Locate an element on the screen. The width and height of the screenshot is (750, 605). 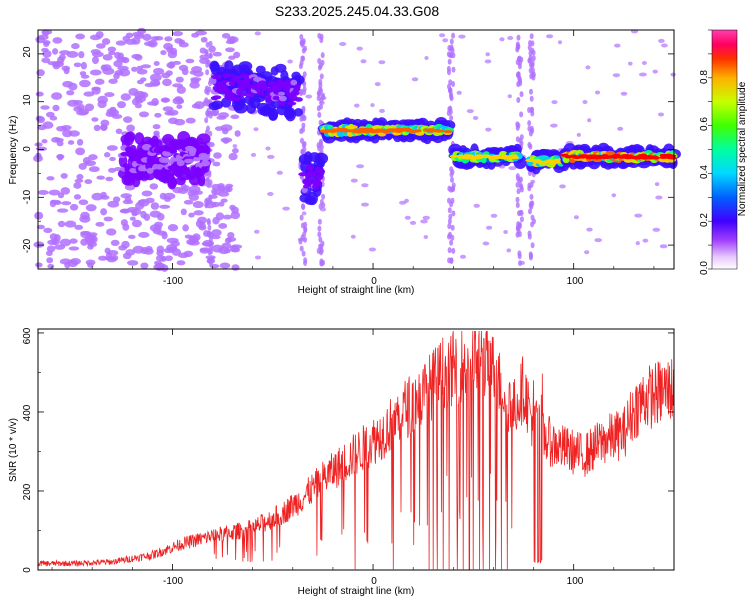
snr-xlabel: Height of straight line (km) is located at coordinates (356, 591).